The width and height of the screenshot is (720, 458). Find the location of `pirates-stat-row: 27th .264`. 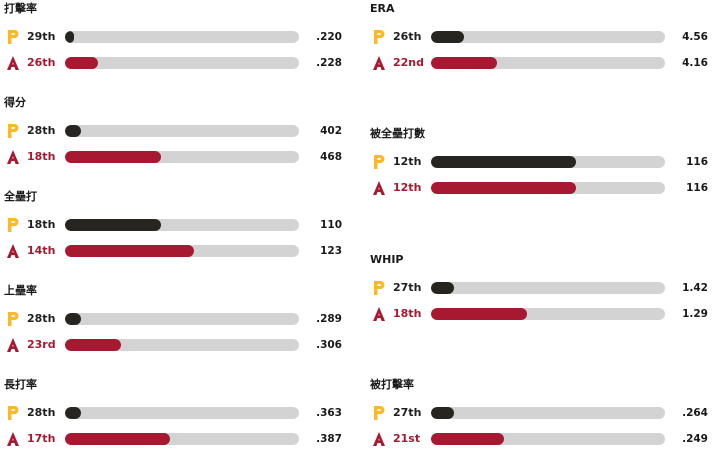

pirates-stat-row: 27th .264 is located at coordinates (540, 413).